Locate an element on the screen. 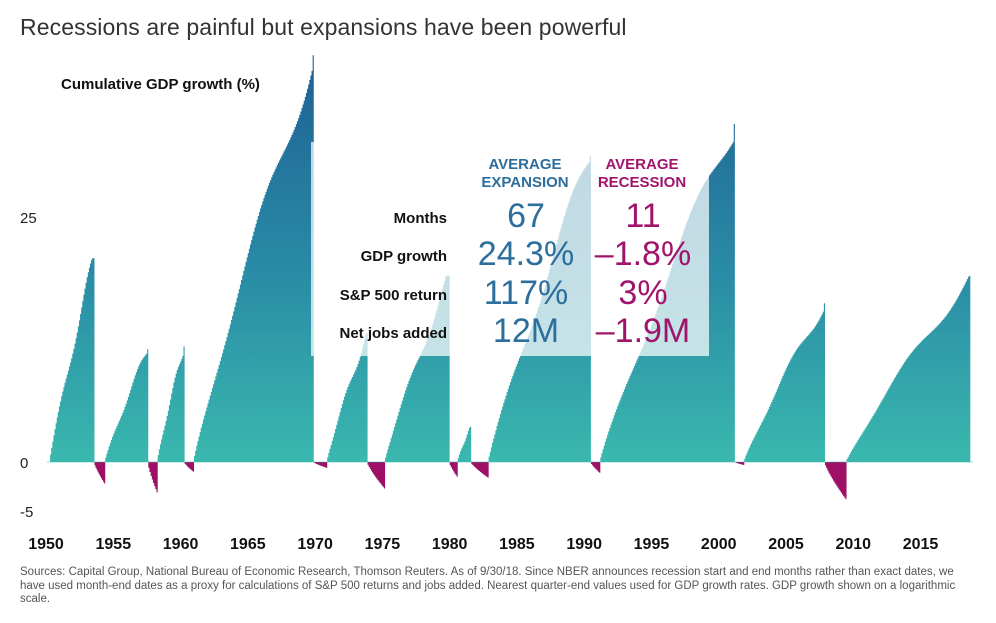 The height and width of the screenshot is (623, 996). recession-jobs: –1.9M is located at coordinates (643, 331).